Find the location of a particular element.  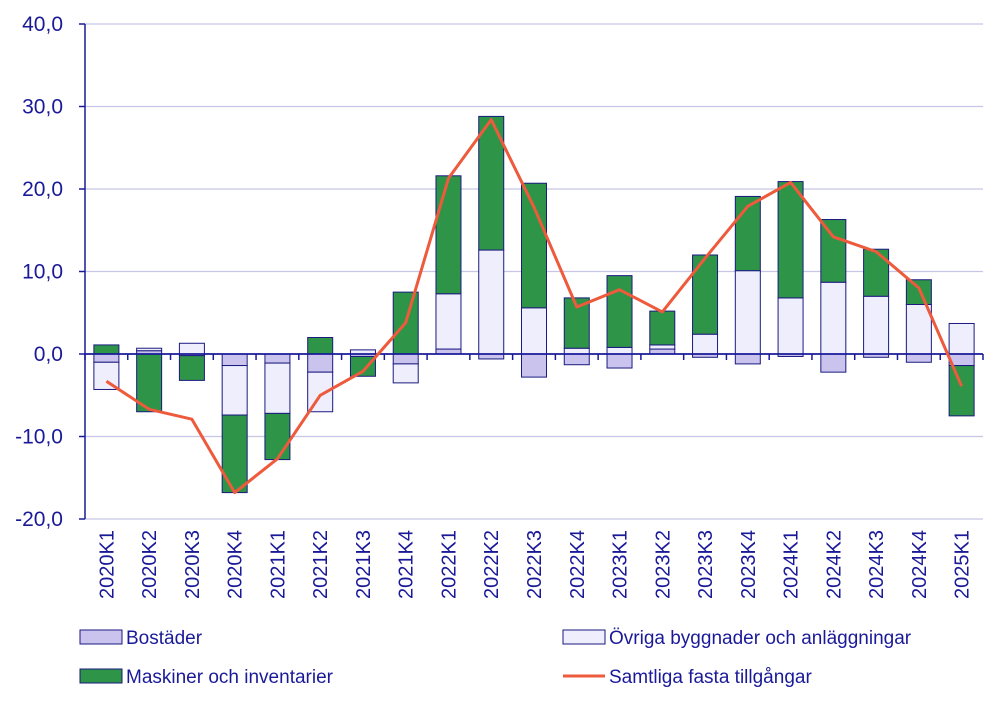

bar-2022K2-s2 is located at coordinates (491, 183).